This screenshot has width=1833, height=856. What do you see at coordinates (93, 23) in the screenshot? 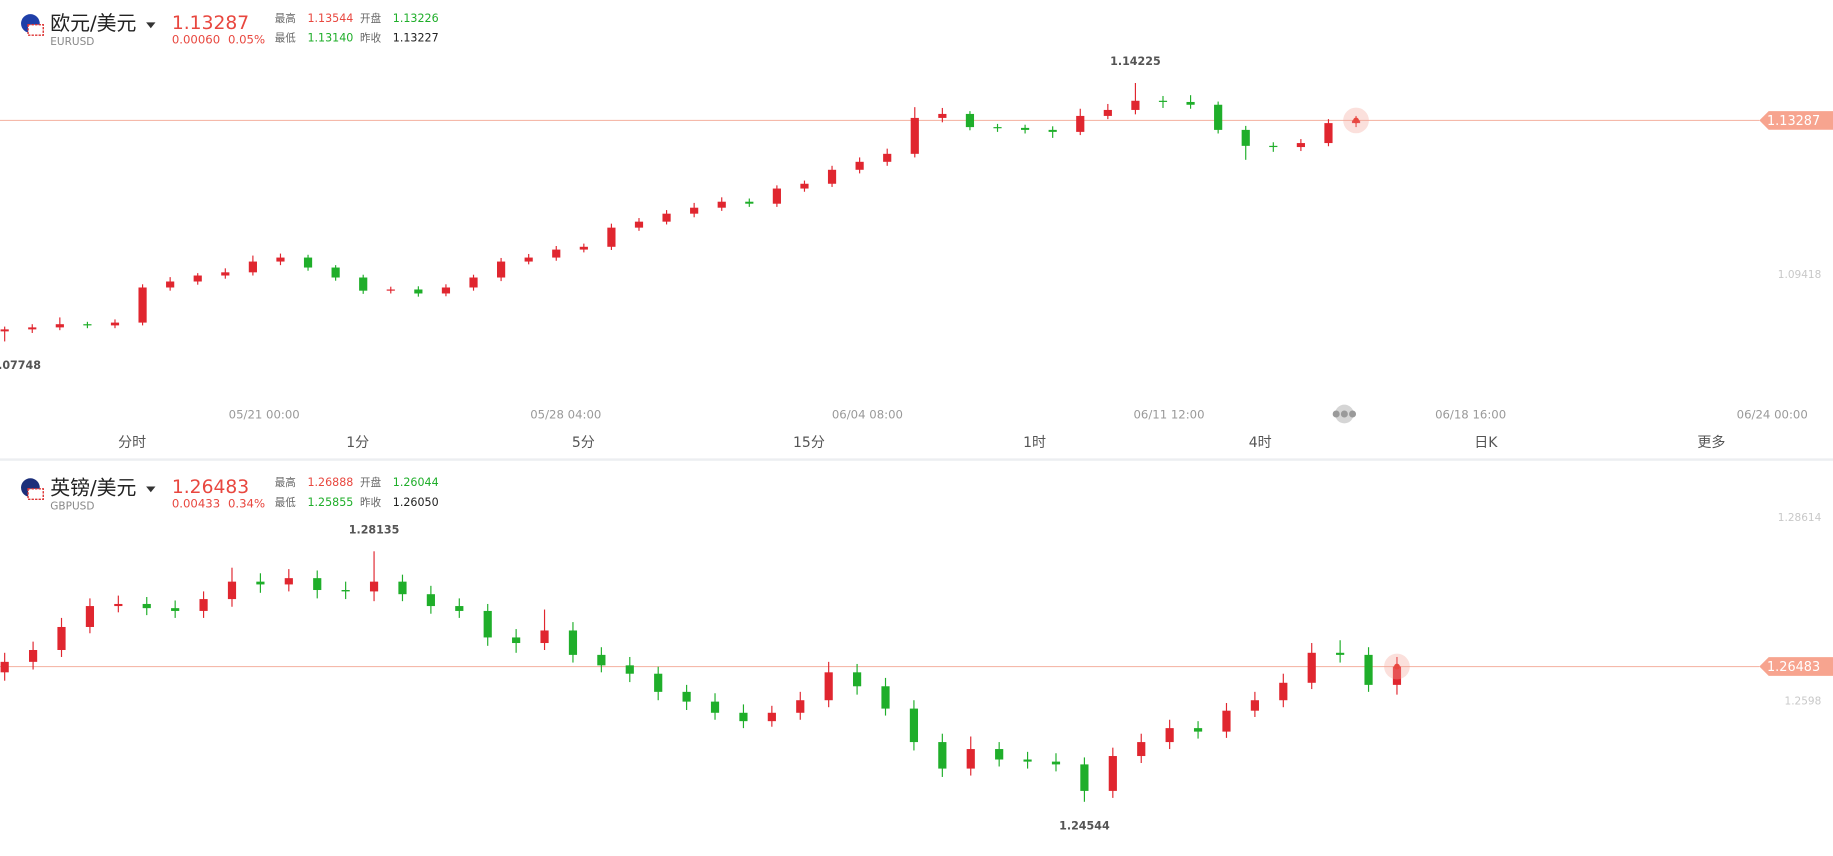
I see `pair-title: 欧元/美元` at bounding box center [93, 23].